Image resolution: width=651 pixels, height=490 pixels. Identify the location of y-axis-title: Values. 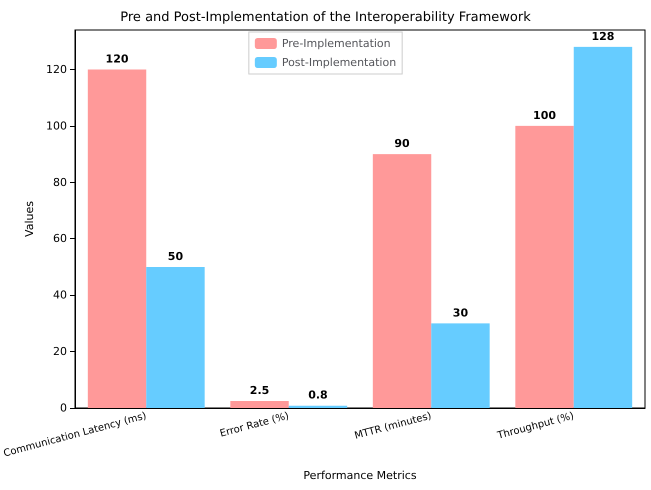
(29, 218).